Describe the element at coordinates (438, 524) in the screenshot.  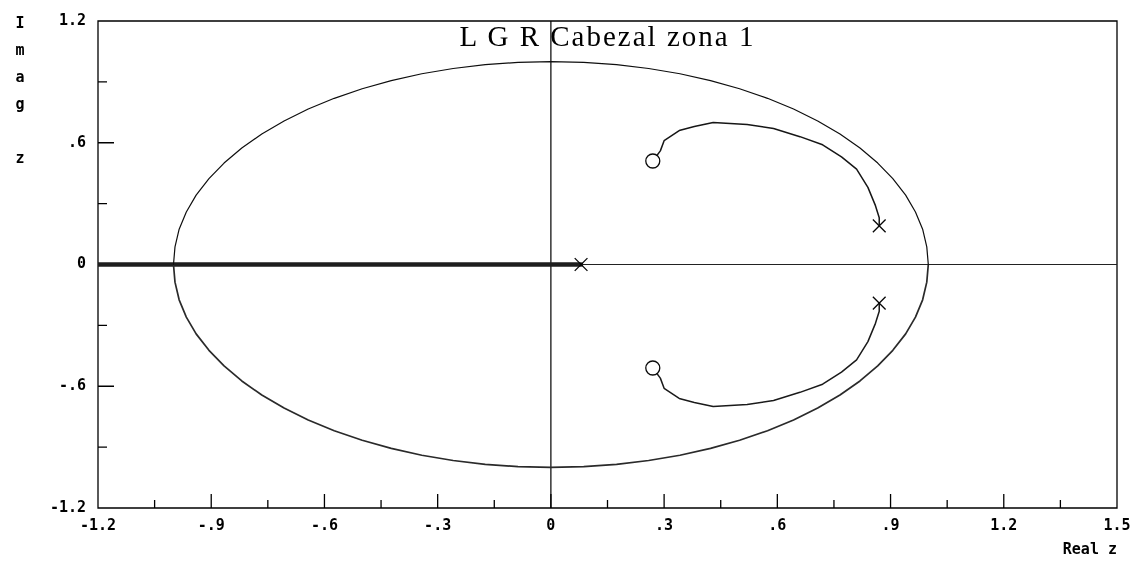
I see `x-tick-label: -.3` at that location.